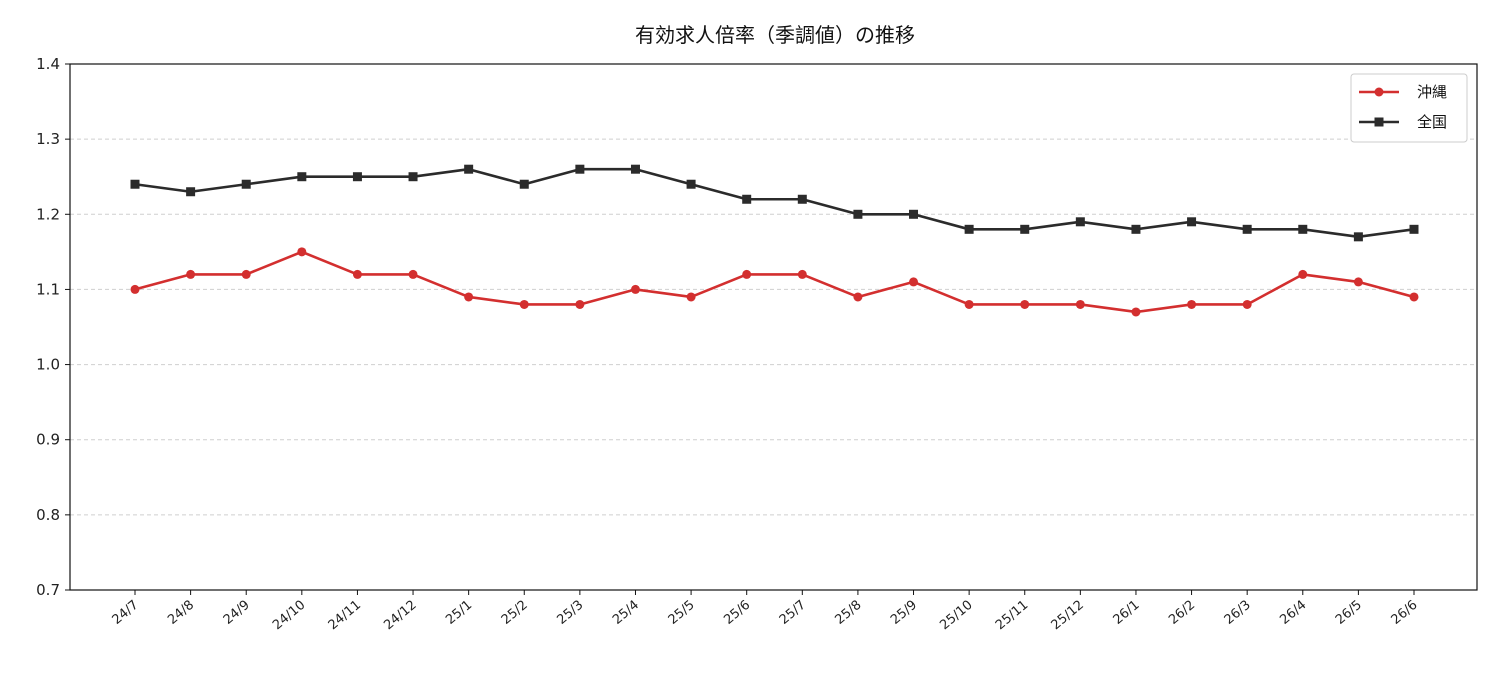 The height and width of the screenshot is (675, 1500). Describe the element at coordinates (1293, 613) in the screenshot. I see `x-tick-label: 26/4` at that location.